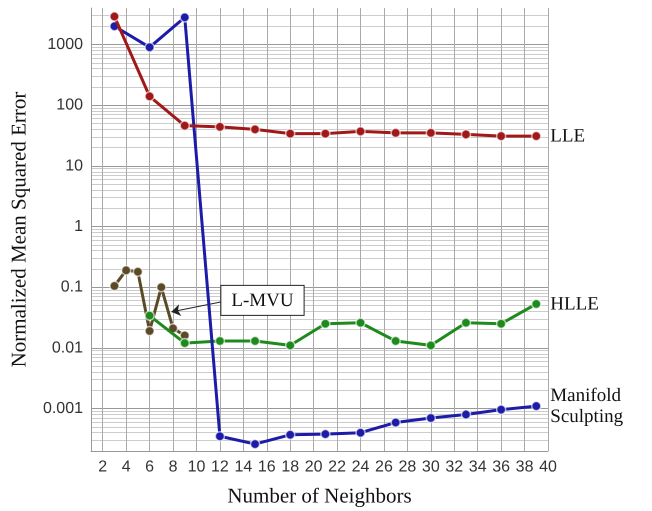 This screenshot has height=511, width=652. Describe the element at coordinates (477, 467) in the screenshot. I see `x-tick-label: 34` at that location.